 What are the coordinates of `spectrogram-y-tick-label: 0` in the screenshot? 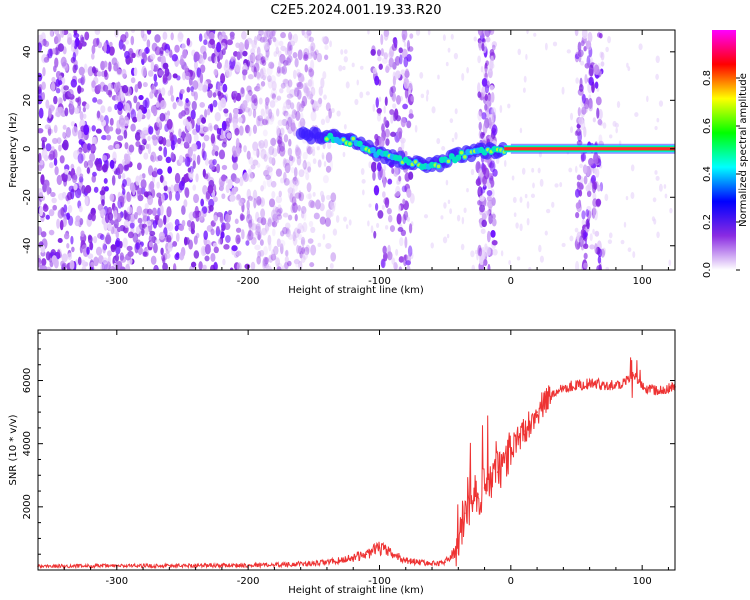 It's located at (27, 149).